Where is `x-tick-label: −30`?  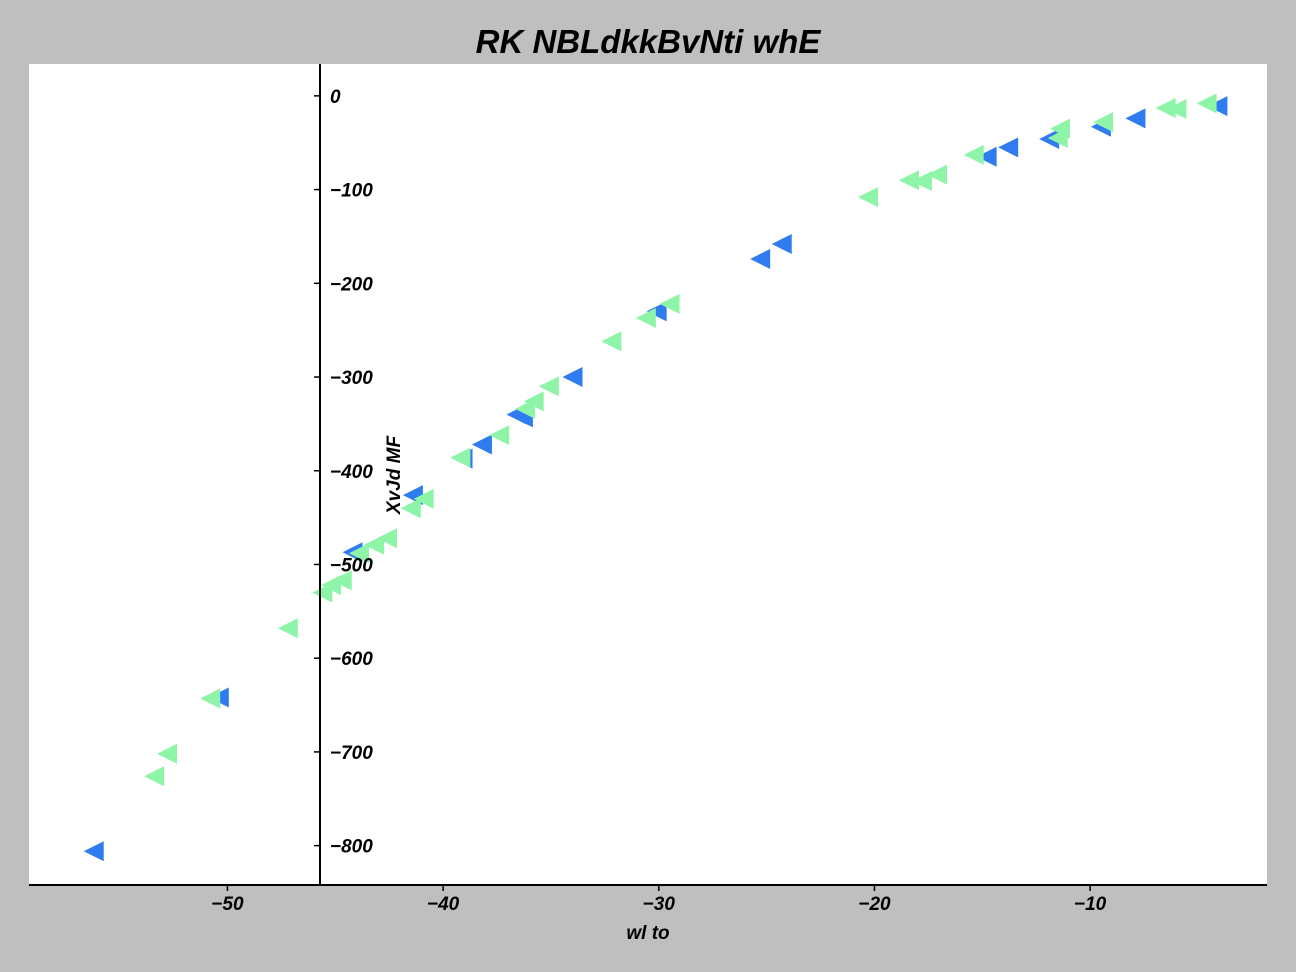 x-tick-label: −30 is located at coordinates (659, 904).